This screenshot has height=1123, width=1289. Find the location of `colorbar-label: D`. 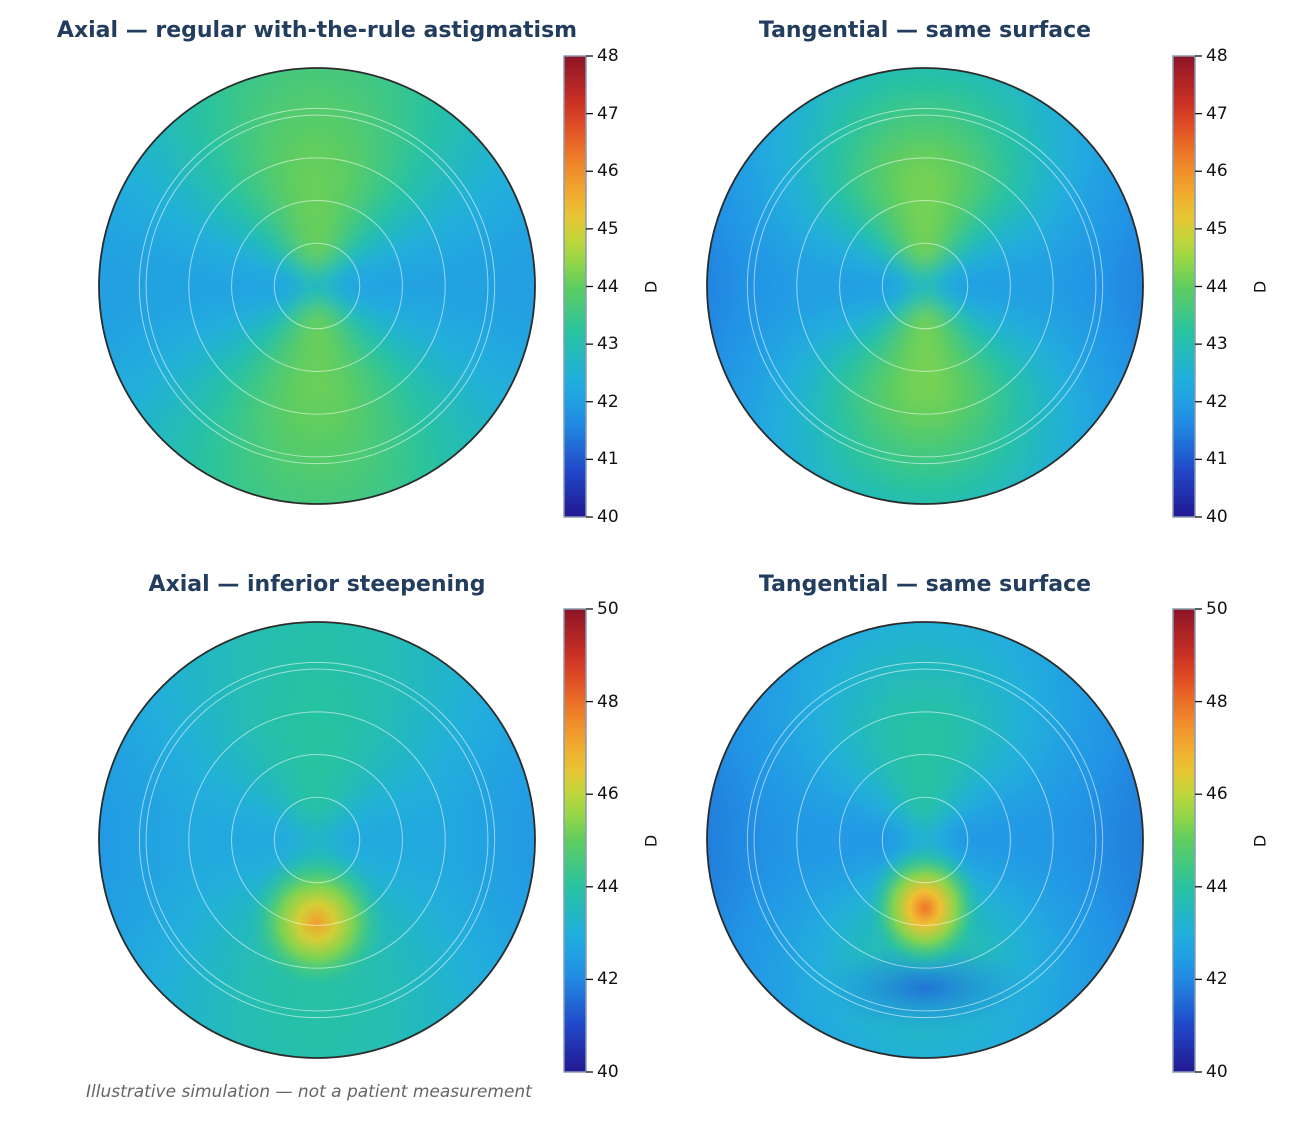

colorbar-label: D is located at coordinates (1260, 841).